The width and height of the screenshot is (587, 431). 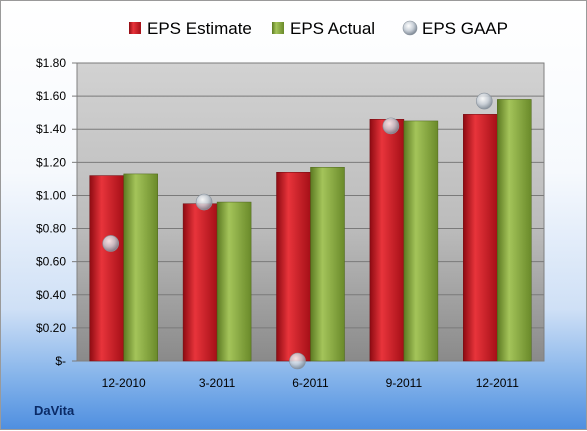 What do you see at coordinates (217, 383) in the screenshot?
I see `x-tick-label: 3-2011` at bounding box center [217, 383].